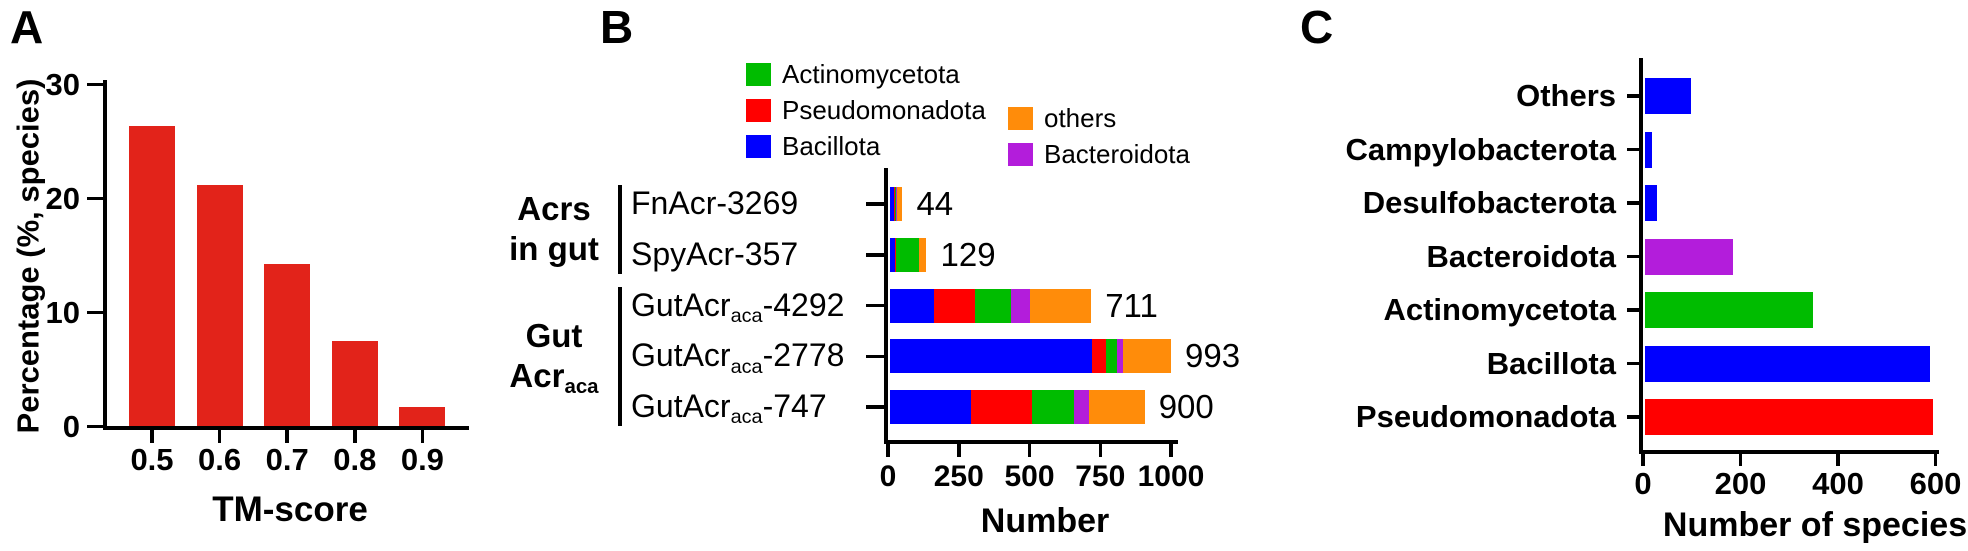 The width and height of the screenshot is (1968, 551). What do you see at coordinates (1186, 406) in the screenshot?
I see `b-bar-value: 900` at bounding box center [1186, 406].